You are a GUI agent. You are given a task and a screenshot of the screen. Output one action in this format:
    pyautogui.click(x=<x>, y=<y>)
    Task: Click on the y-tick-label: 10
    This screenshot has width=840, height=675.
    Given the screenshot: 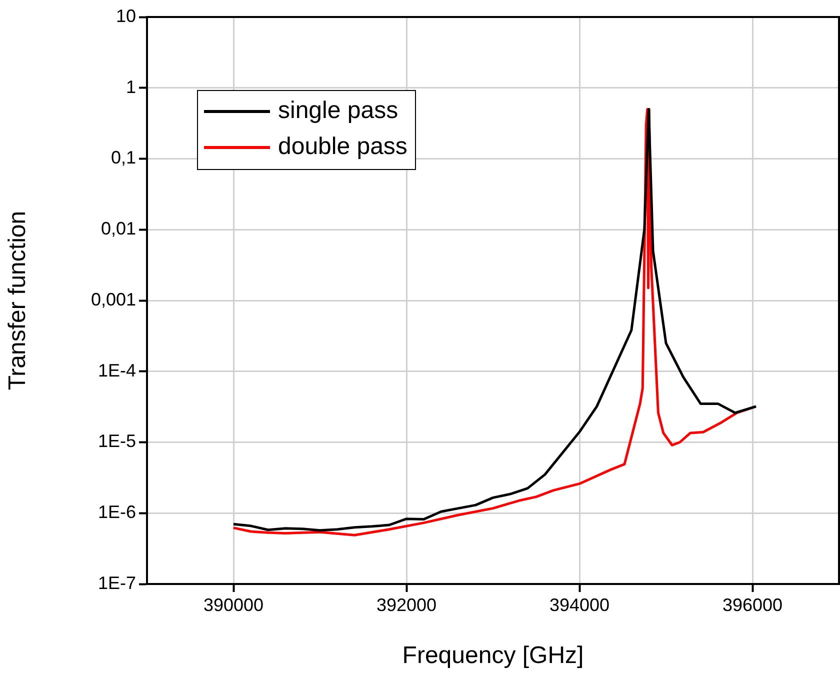 What is the action you would take?
    pyautogui.click(x=126, y=16)
    